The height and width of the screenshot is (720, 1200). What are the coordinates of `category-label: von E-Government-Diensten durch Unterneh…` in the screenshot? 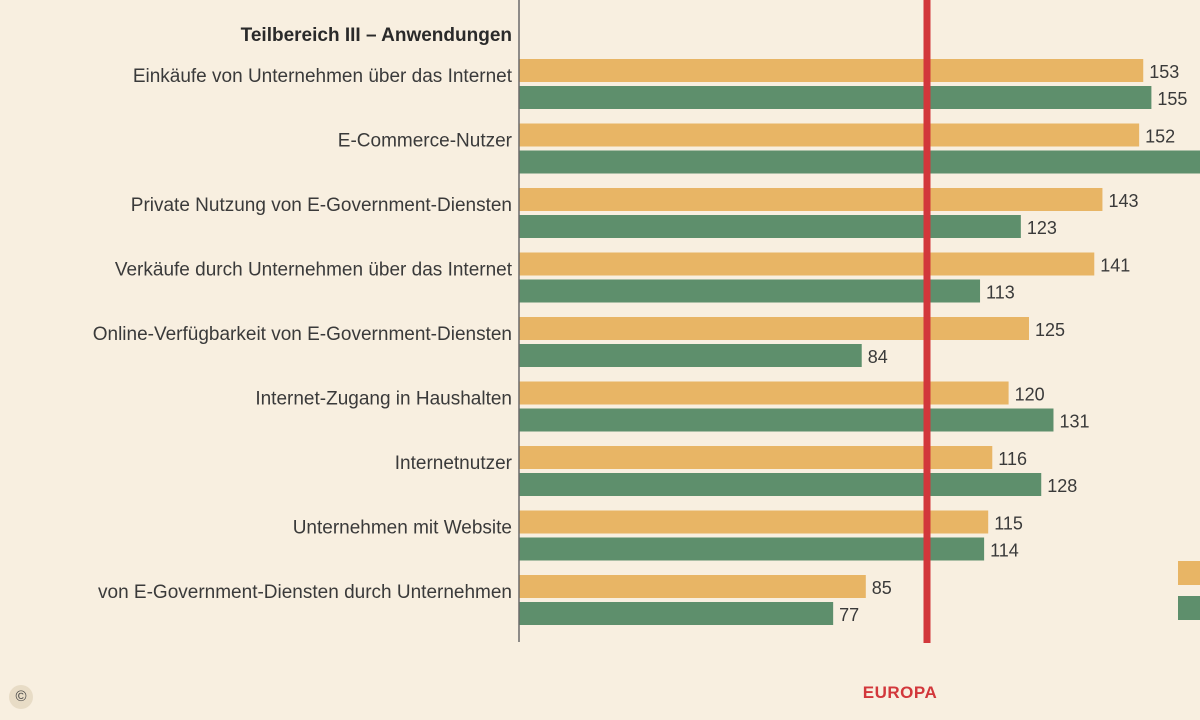 It's located at (305, 592).